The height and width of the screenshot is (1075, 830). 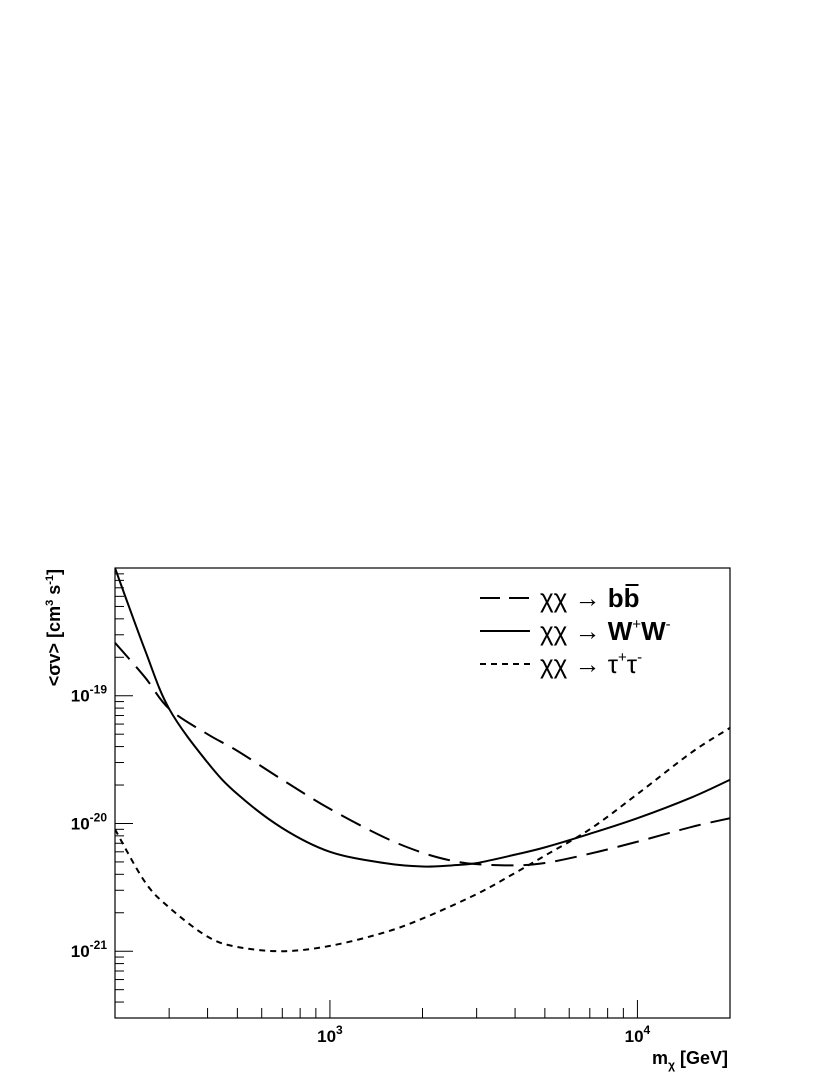 I want to click on legend-label: χχ → τ+τ-, so click(x=591, y=664).